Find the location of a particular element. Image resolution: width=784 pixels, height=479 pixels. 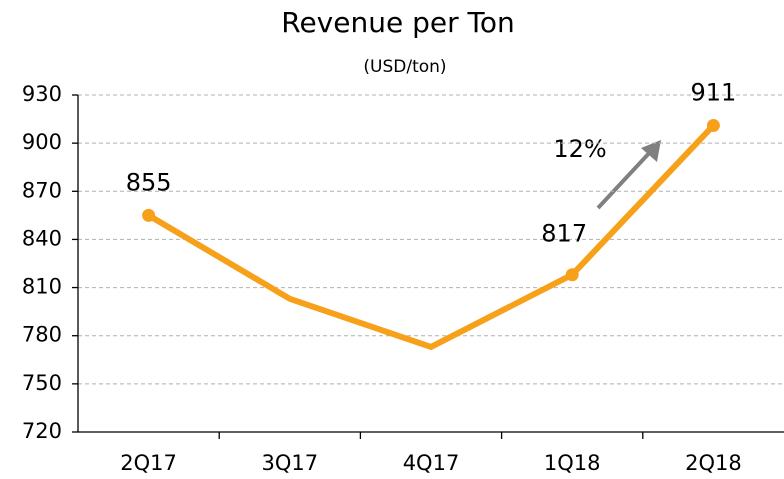

data-label: 817 is located at coordinates (564, 234).